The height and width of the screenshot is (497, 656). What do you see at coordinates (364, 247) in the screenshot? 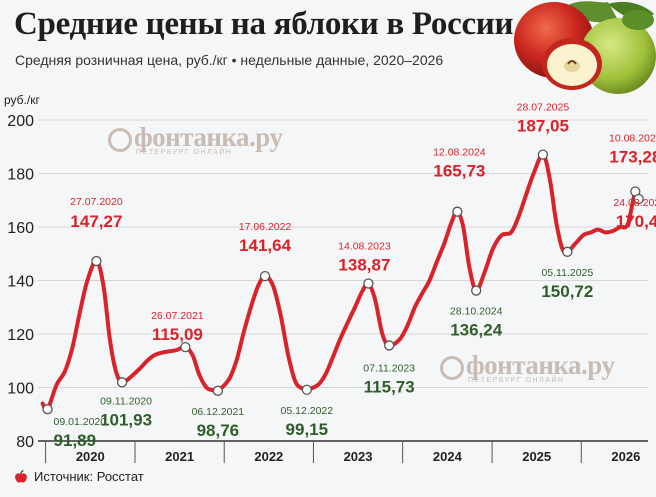
I see `annotation-date: 14.08.2023` at bounding box center [364, 247].